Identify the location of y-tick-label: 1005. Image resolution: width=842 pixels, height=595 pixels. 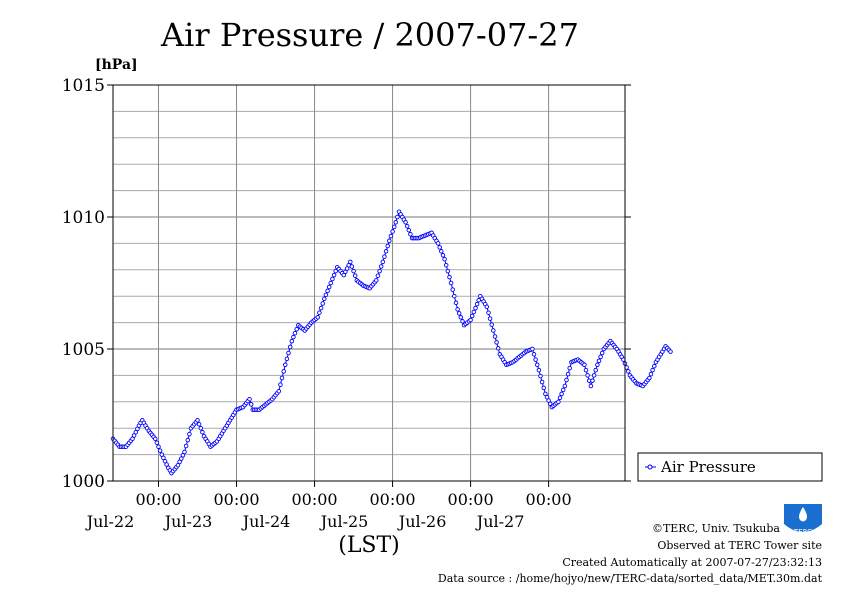
(83, 350).